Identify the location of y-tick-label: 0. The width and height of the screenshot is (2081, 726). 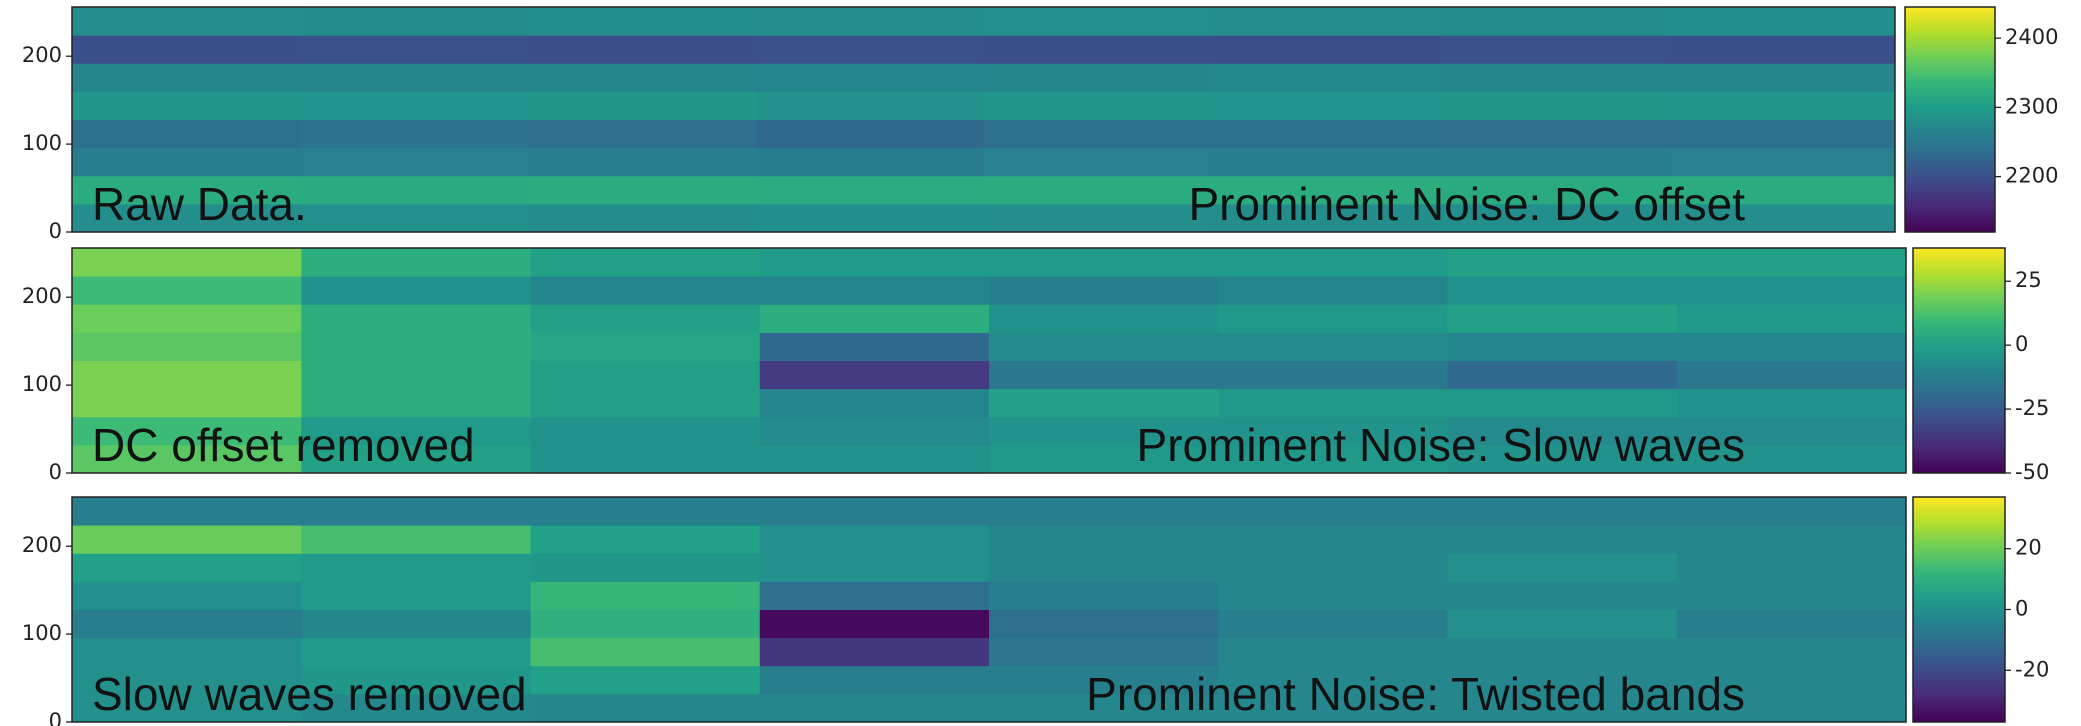
(55, 472).